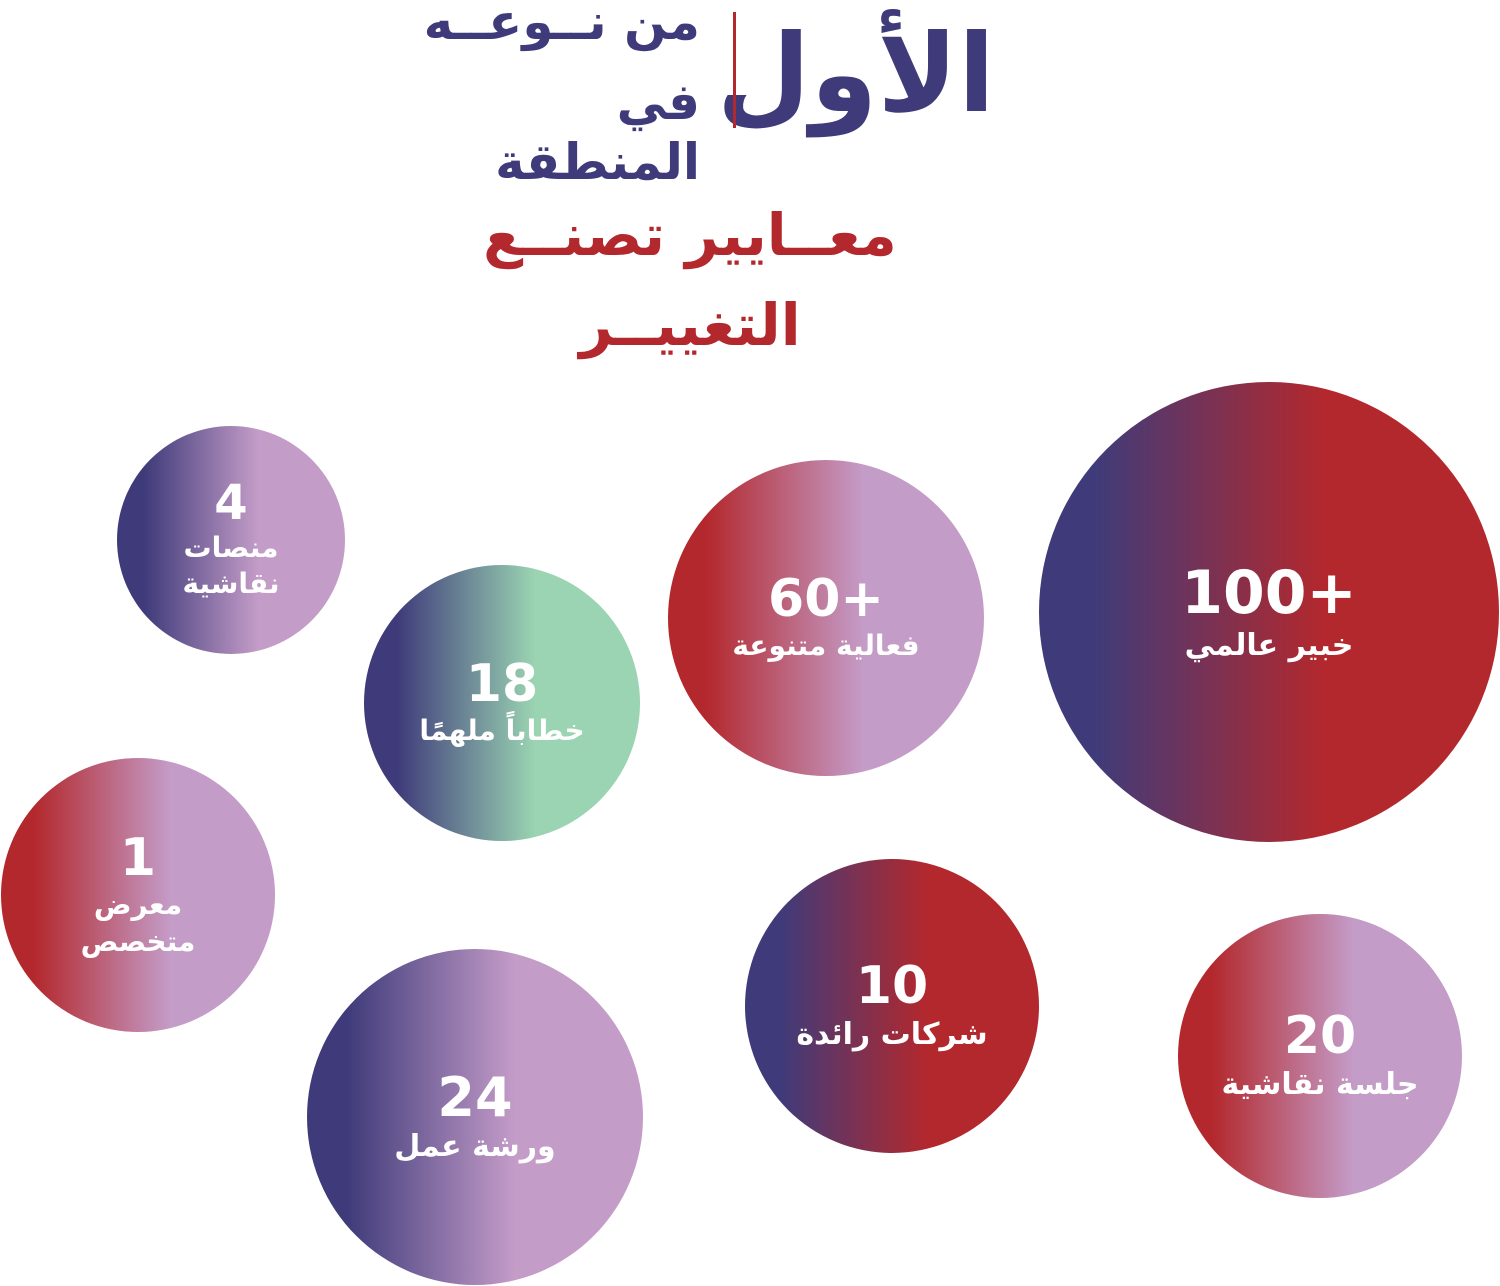  I want to click on stat-workshops: 24 ورشة عمل, so click(475, 1117).